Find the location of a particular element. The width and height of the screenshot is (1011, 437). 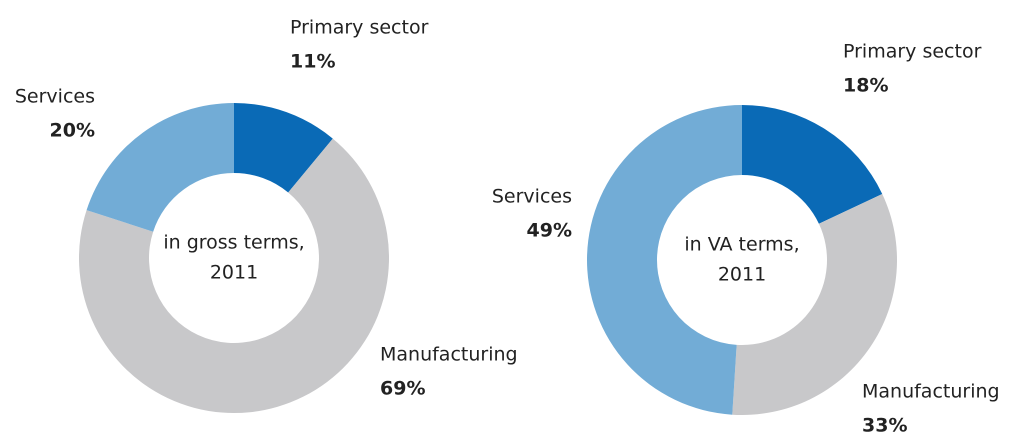

value-label: 69% is located at coordinates (402, 389).